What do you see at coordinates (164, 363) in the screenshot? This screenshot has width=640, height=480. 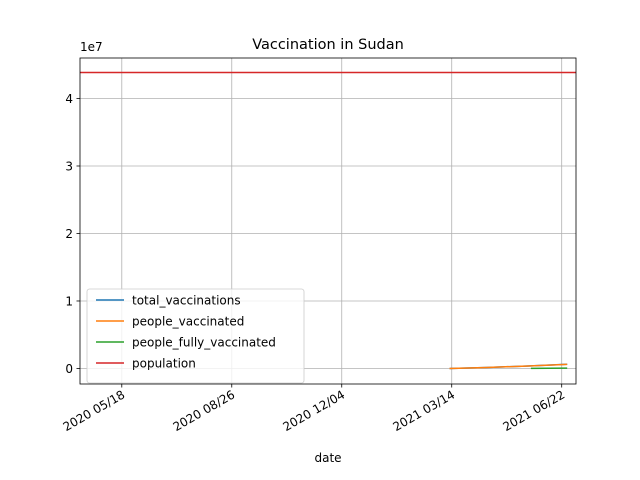 I see `legend-label: population` at bounding box center [164, 363].